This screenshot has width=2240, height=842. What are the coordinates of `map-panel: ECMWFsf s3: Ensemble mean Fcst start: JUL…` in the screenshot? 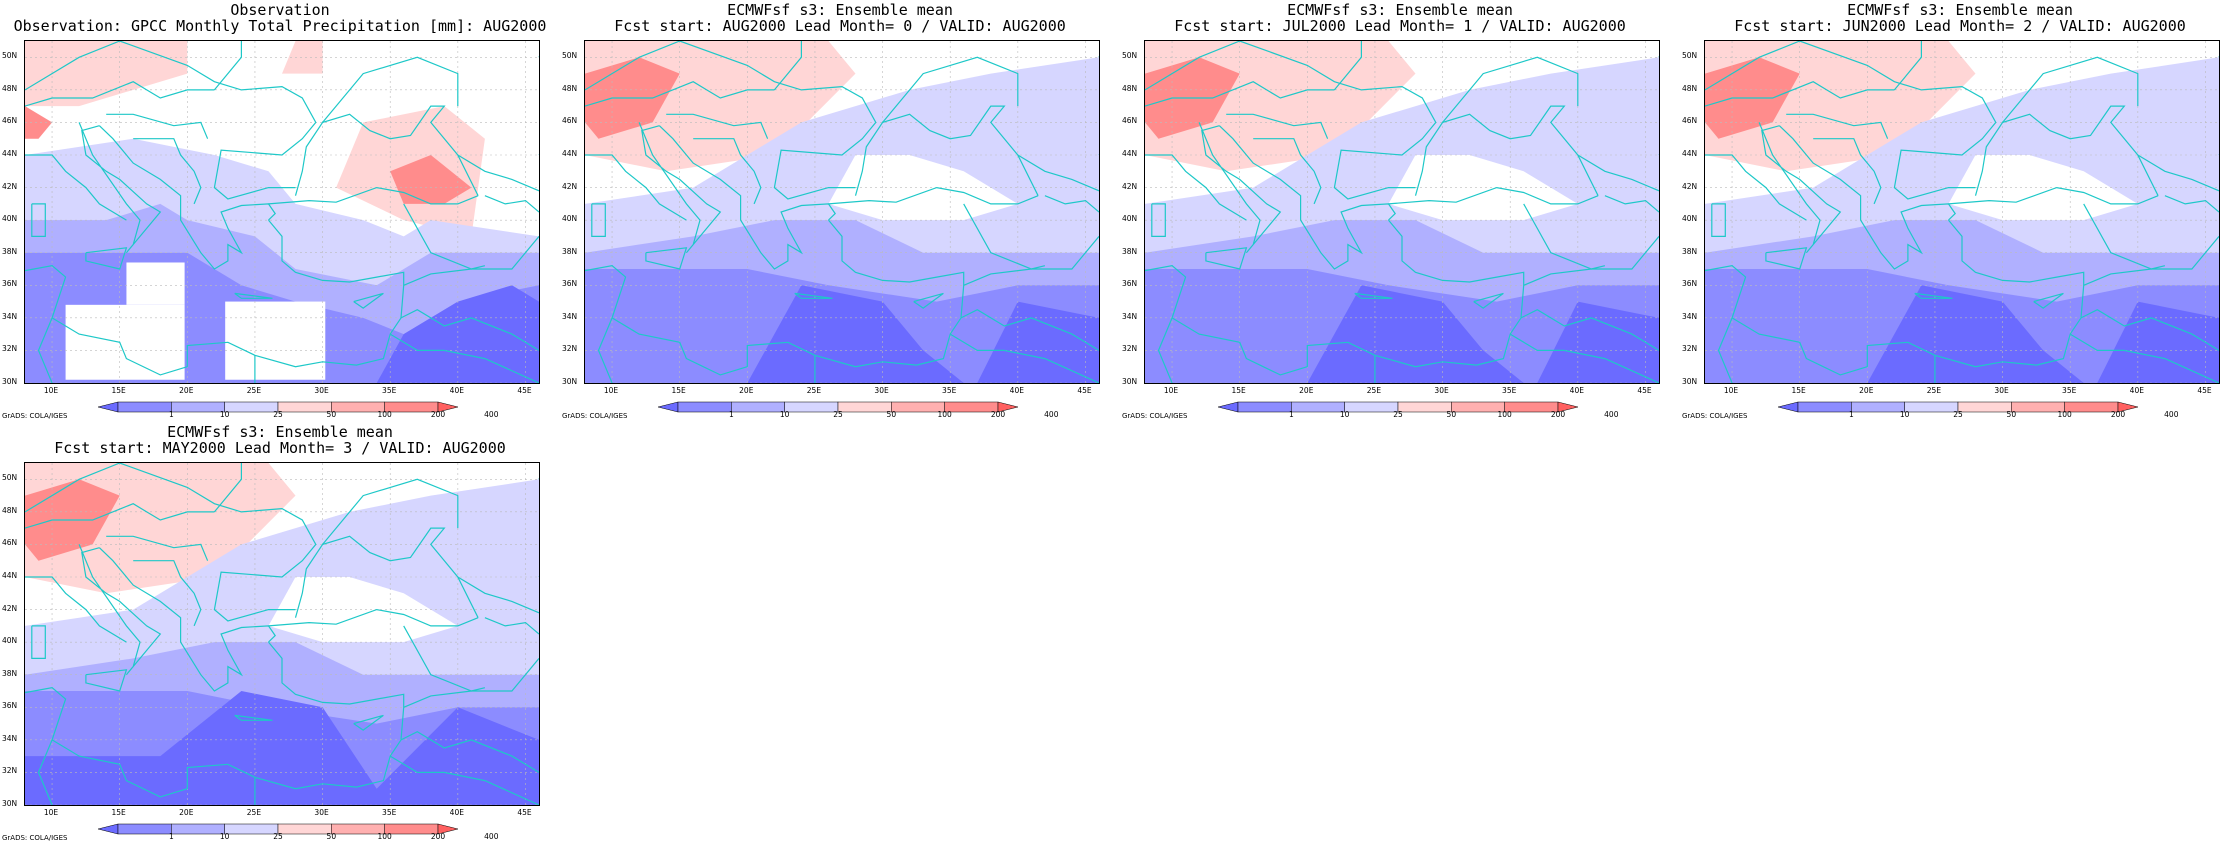 It's located at (1400, 210).